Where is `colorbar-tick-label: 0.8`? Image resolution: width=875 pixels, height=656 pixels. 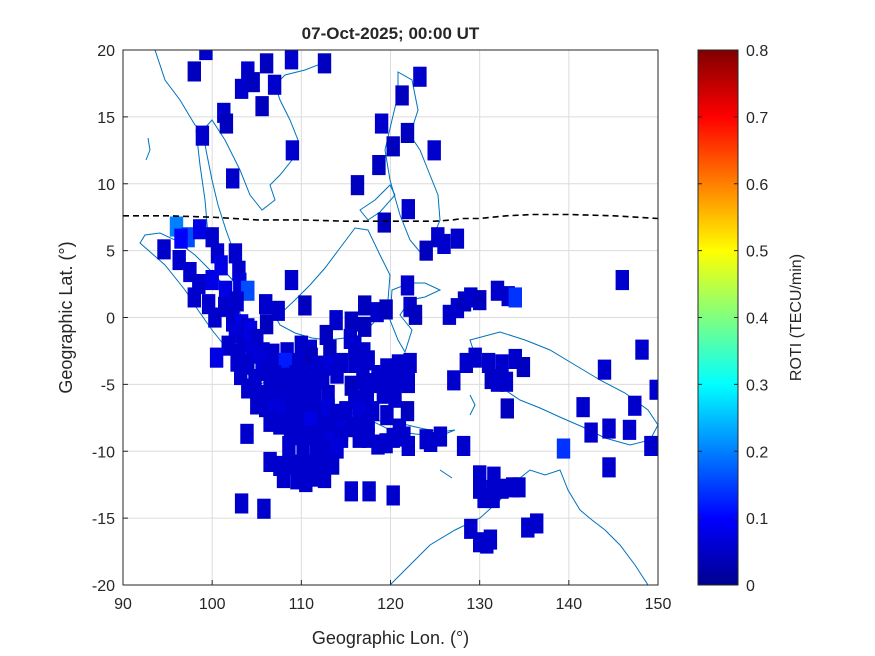
colorbar-tick-label: 0.8 is located at coordinates (757, 51).